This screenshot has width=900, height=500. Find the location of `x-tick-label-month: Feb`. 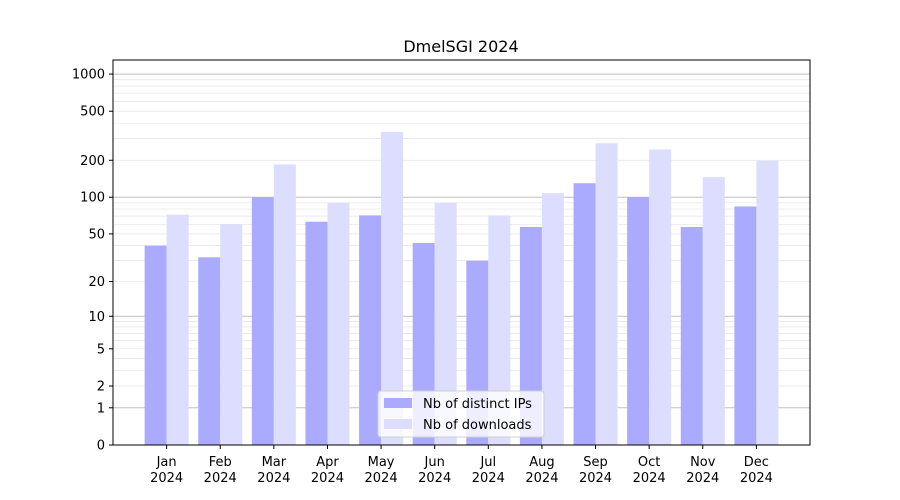

x-tick-label-month: Feb is located at coordinates (220, 462).